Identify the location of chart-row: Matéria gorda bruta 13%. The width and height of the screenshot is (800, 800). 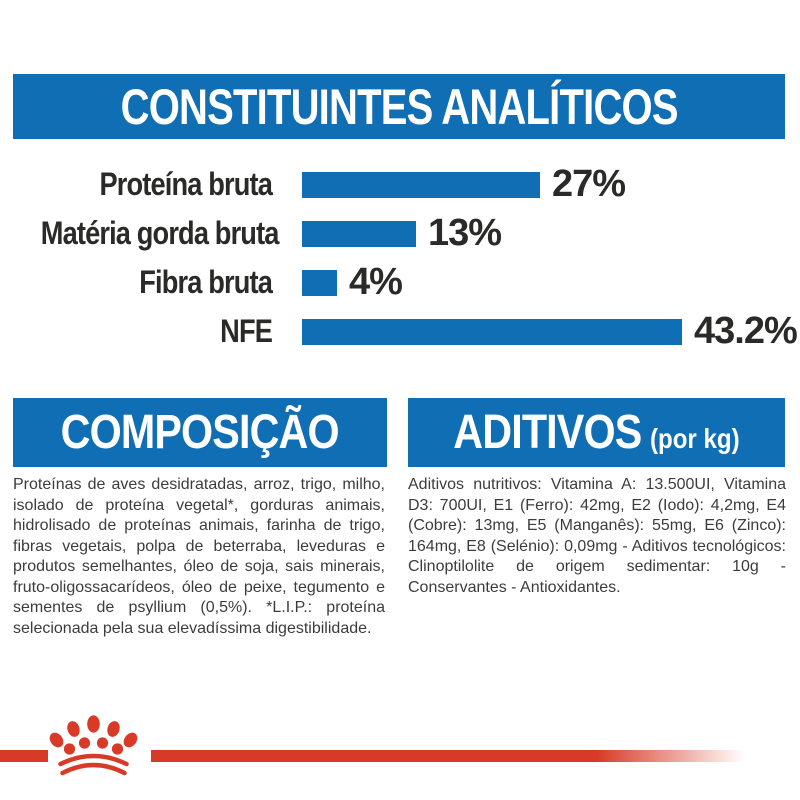
(400, 233).